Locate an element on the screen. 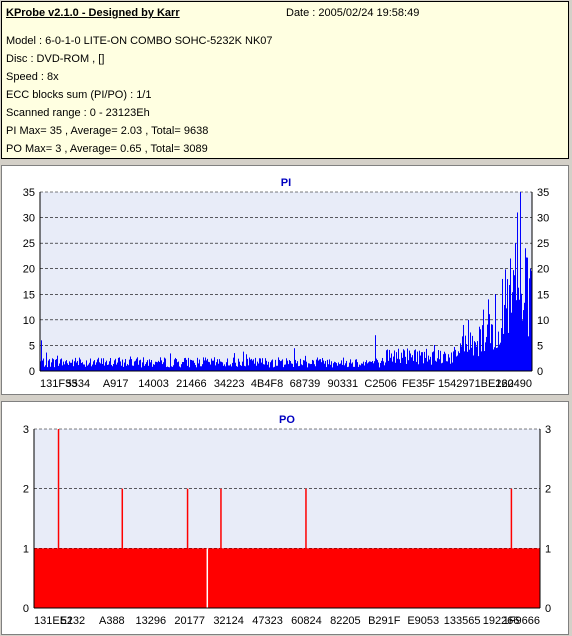  y-tick-label-right: 35 is located at coordinates (543, 193).